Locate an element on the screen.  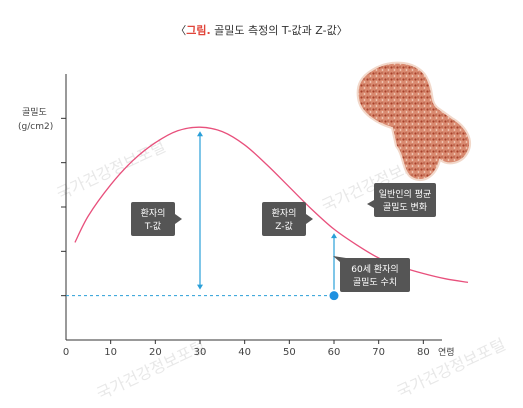
watermark-bottom-right: 국가건강정보포털 is located at coordinates (451, 368).